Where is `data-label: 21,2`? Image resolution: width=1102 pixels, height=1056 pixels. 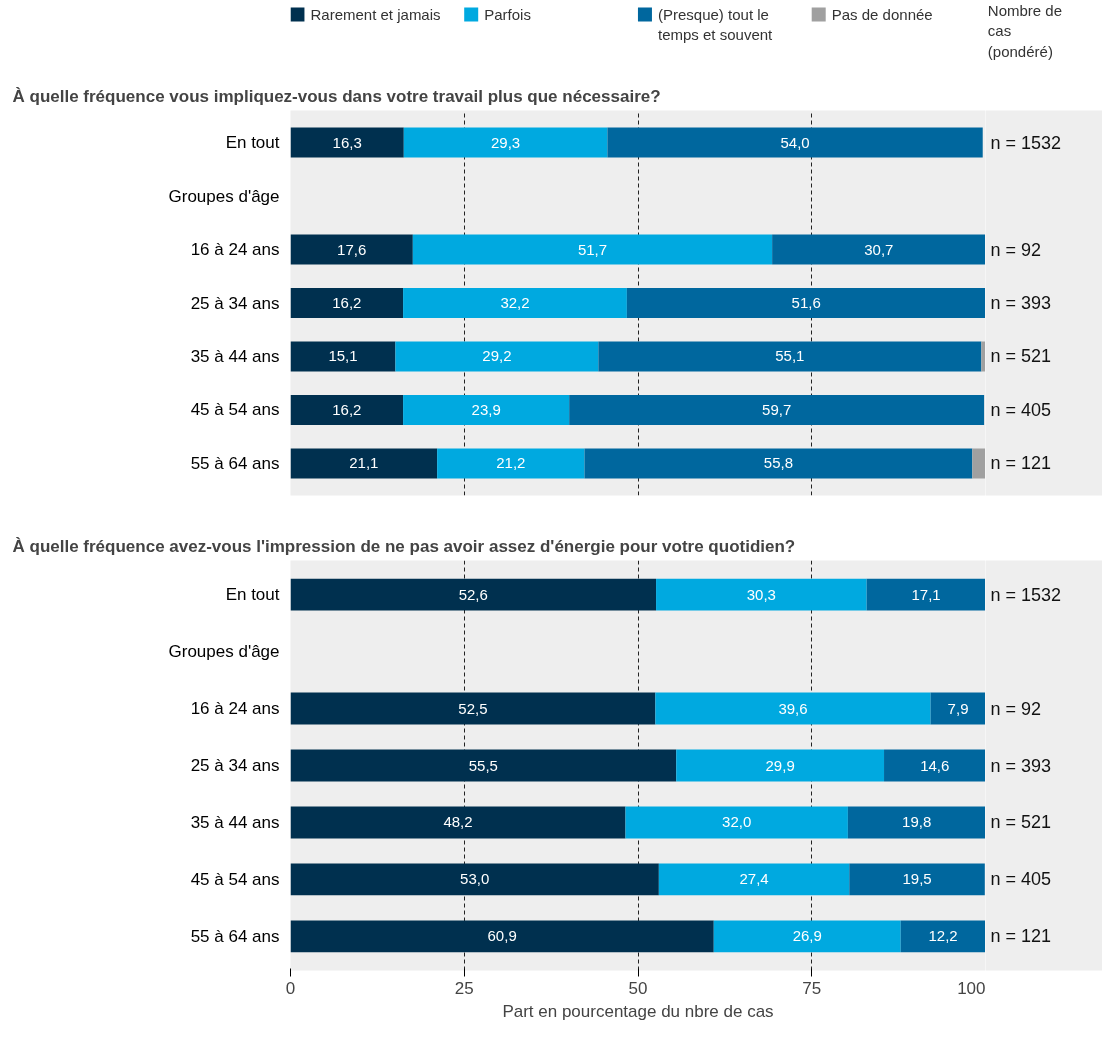 data-label: 21,2 is located at coordinates (511, 463).